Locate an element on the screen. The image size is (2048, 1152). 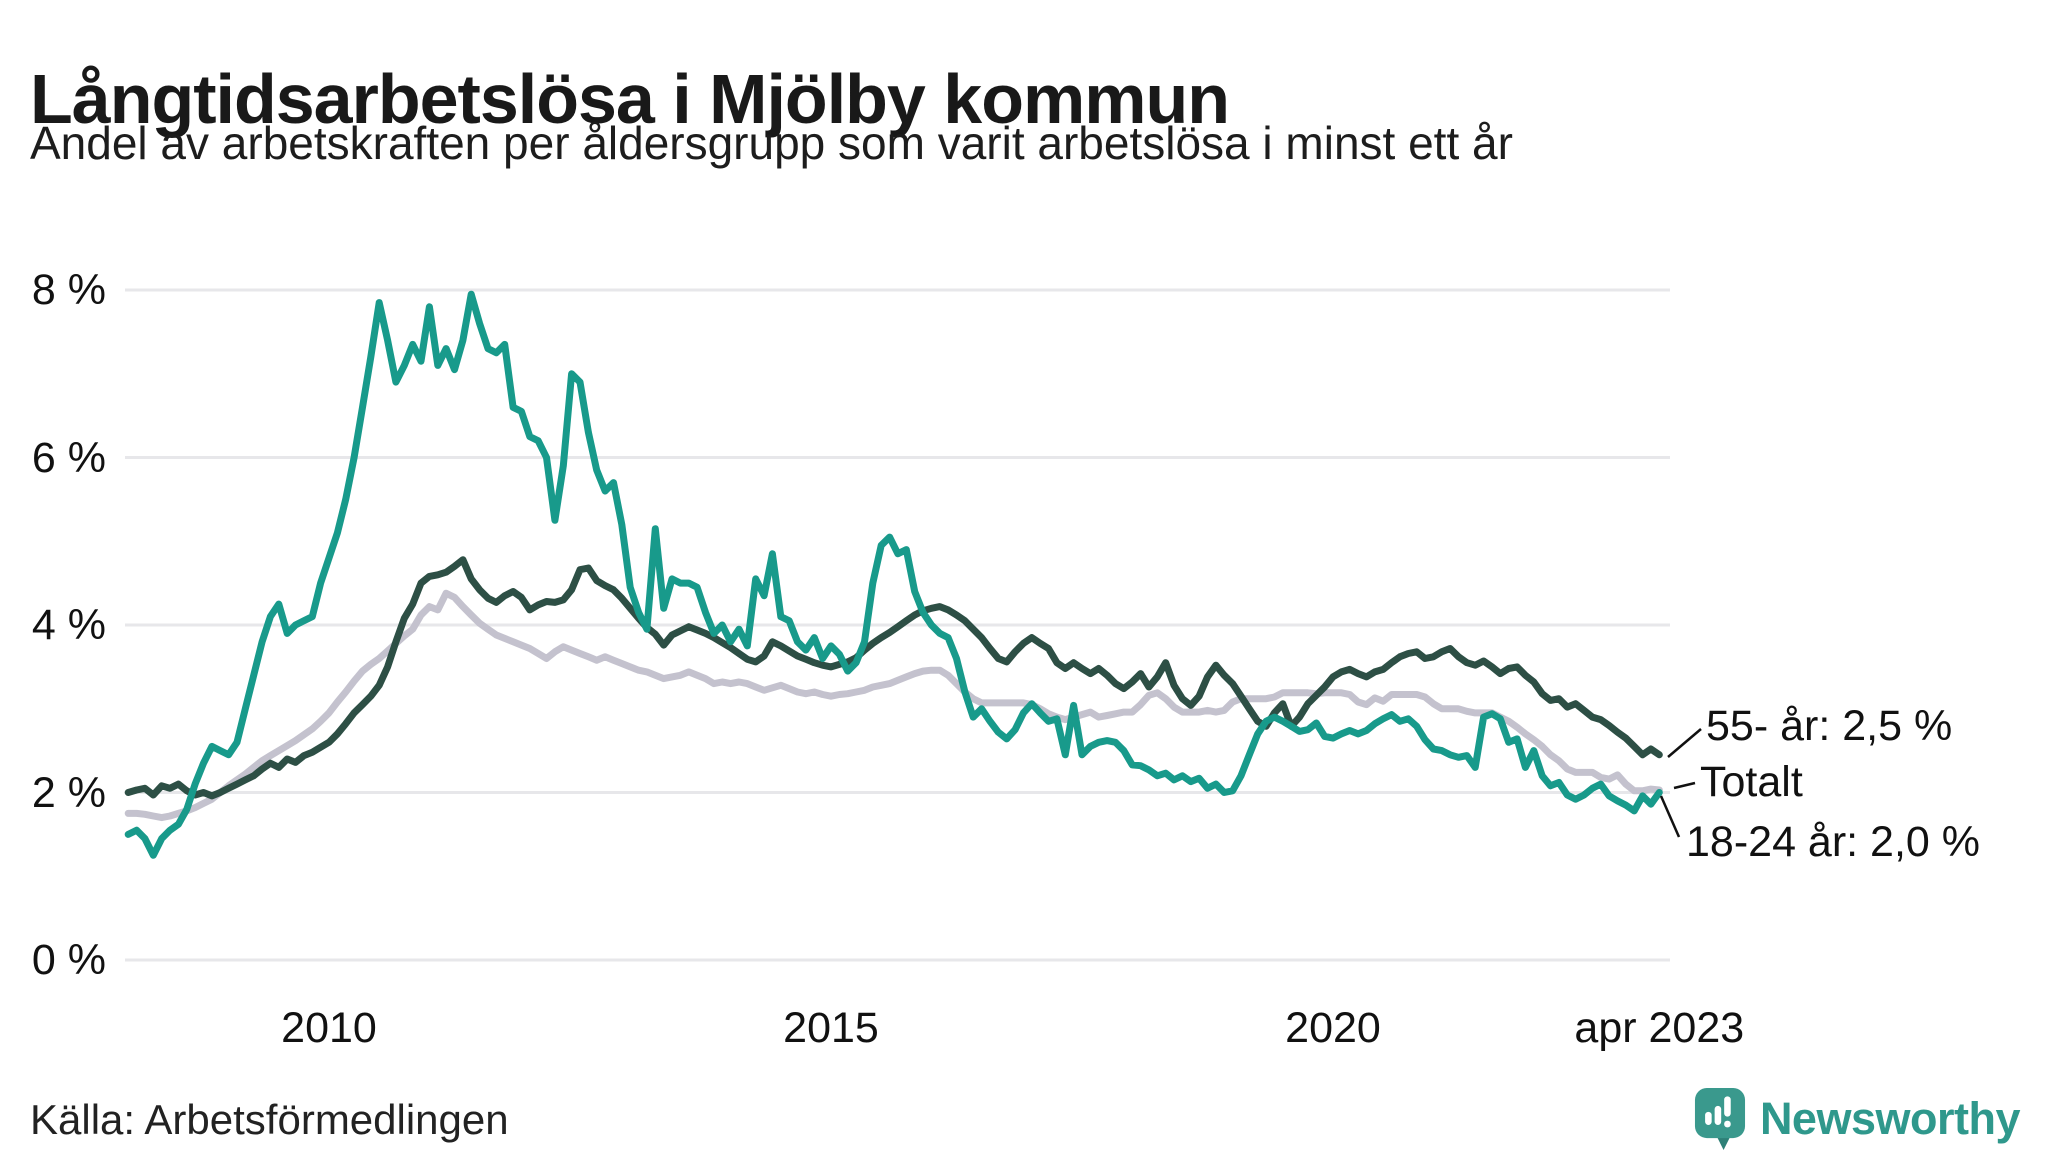
x-tick-label: apr 2023 is located at coordinates (1659, 1028).